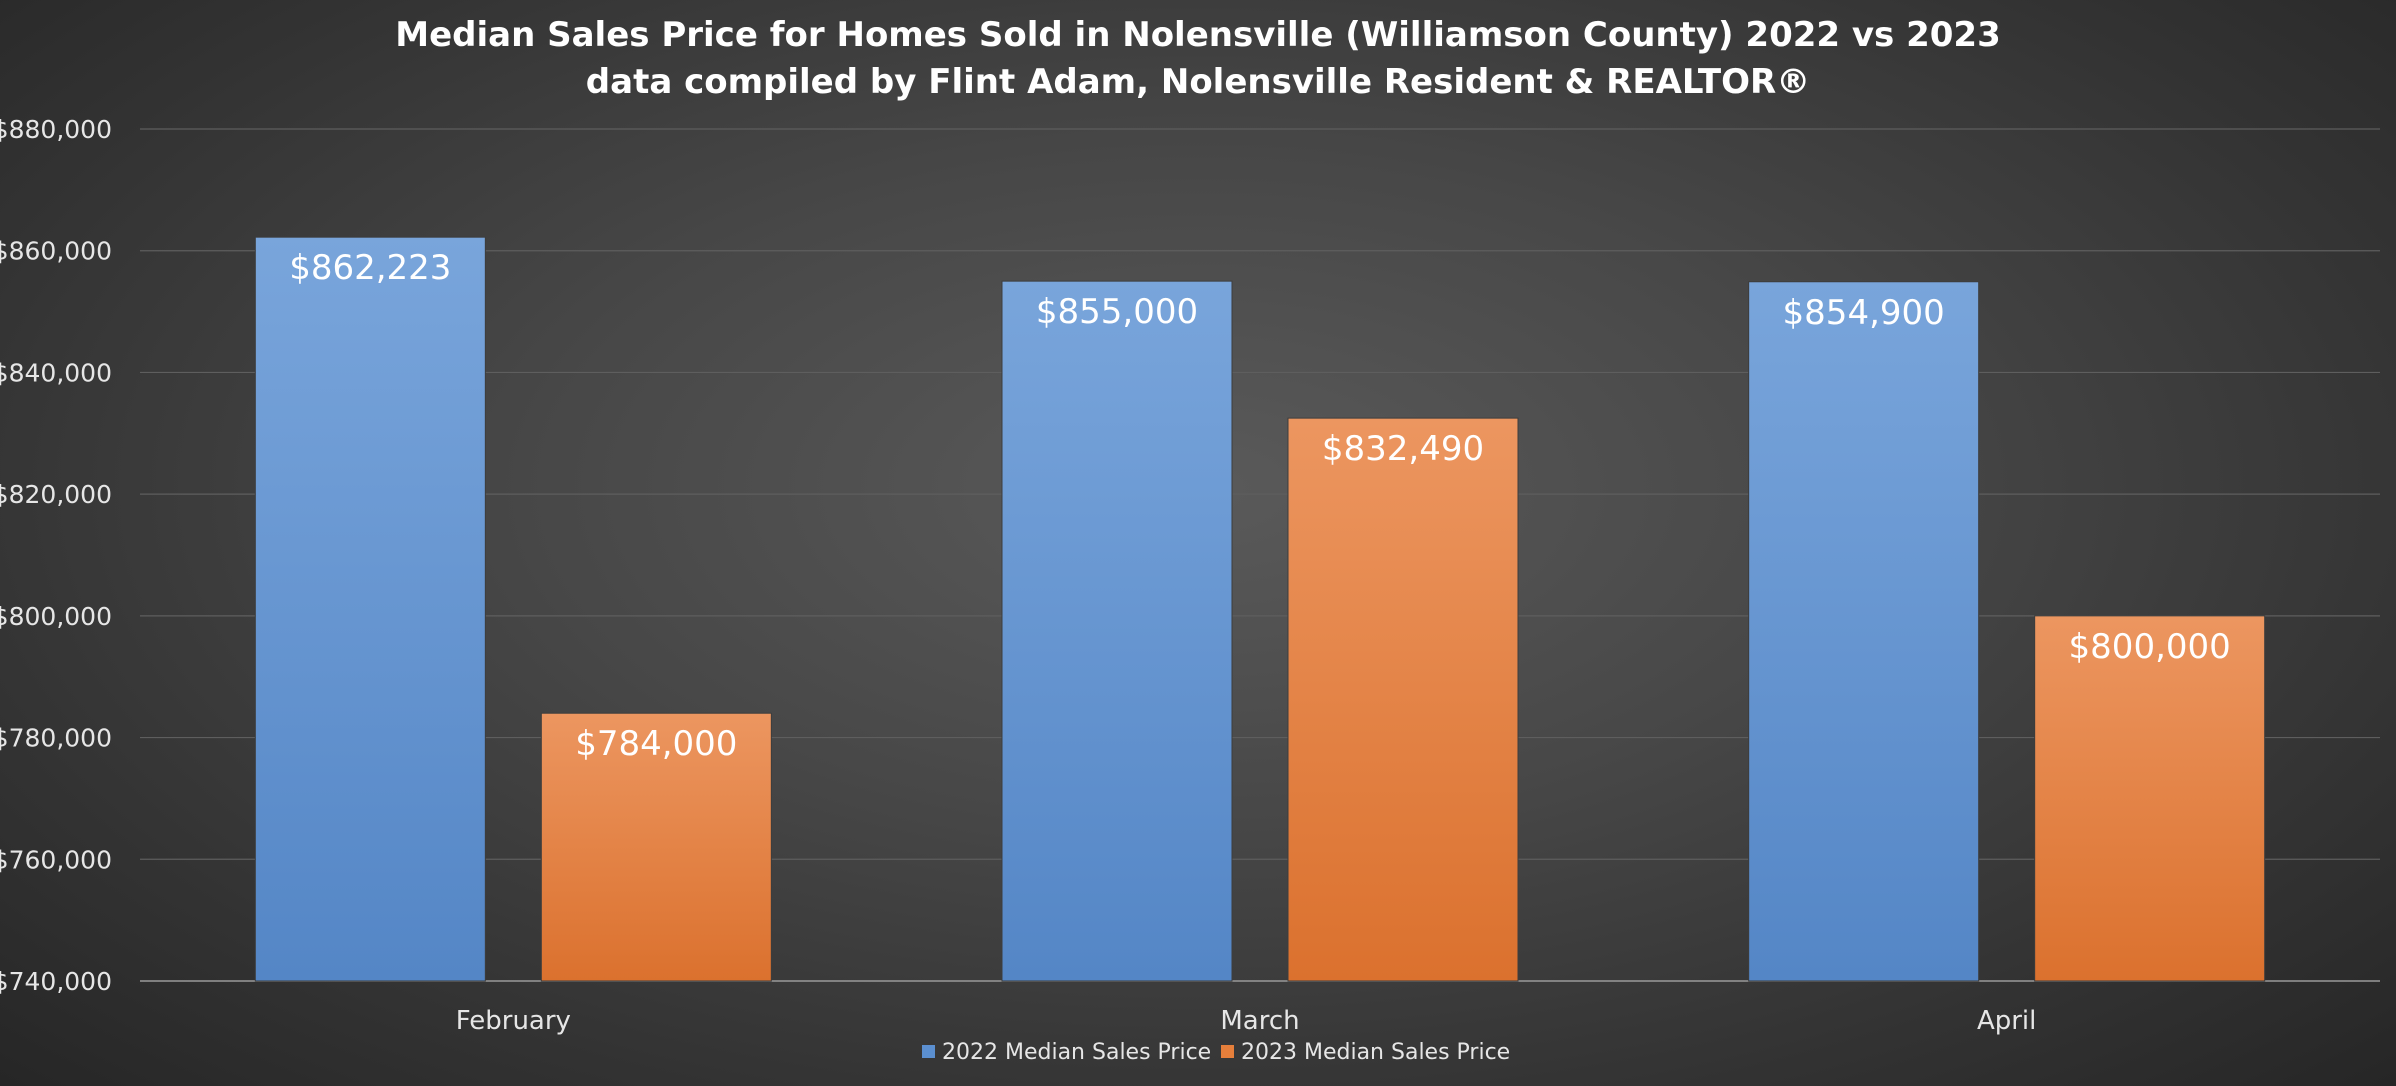  I want to click on y-tick-label: $740,000, so click(56, 981).